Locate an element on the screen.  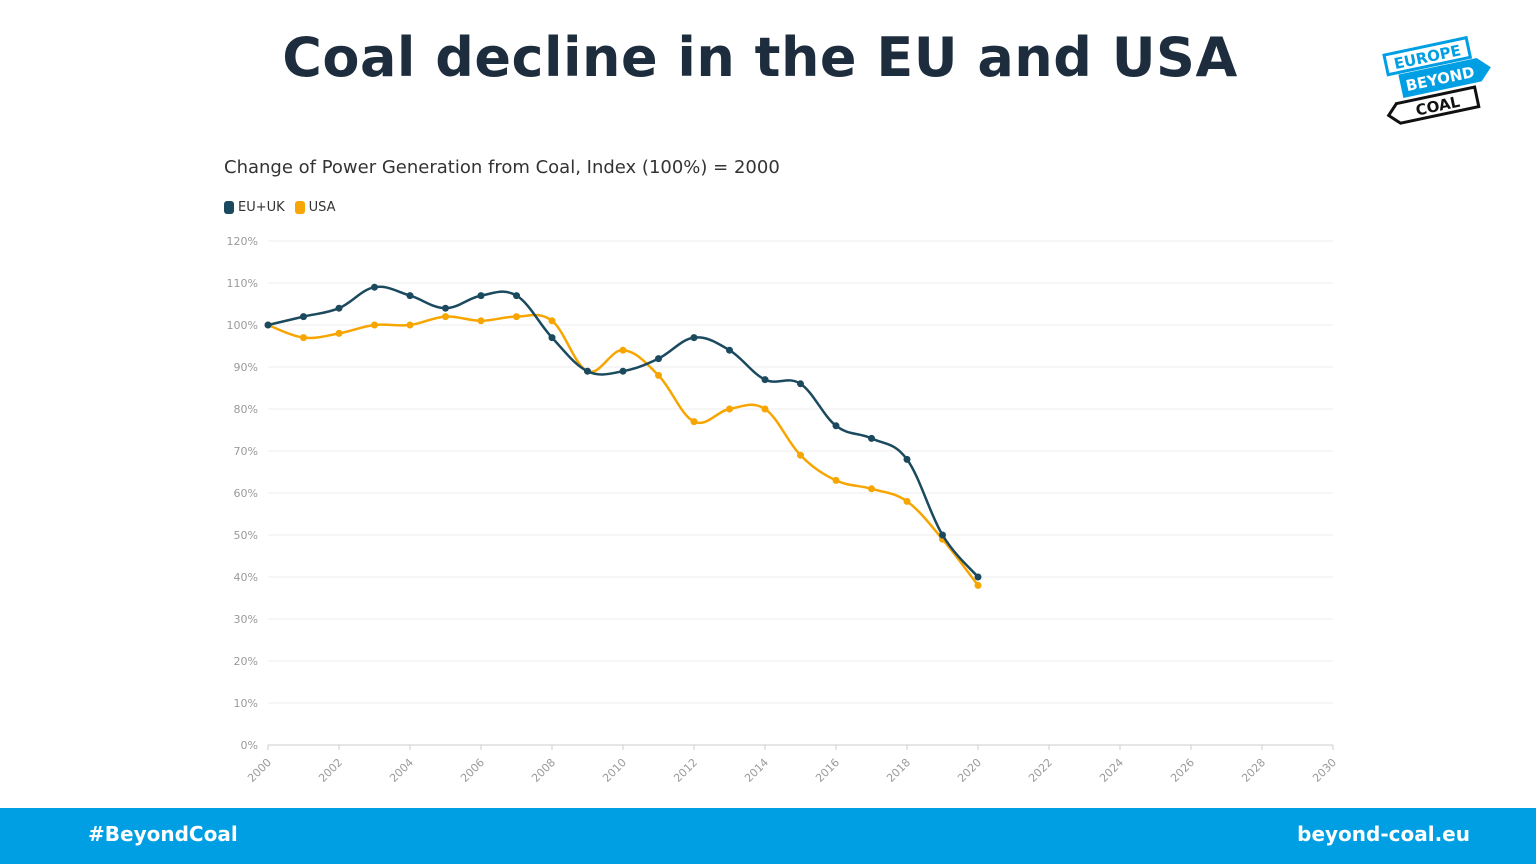
x-tick-label: 2002 is located at coordinates (330, 770).